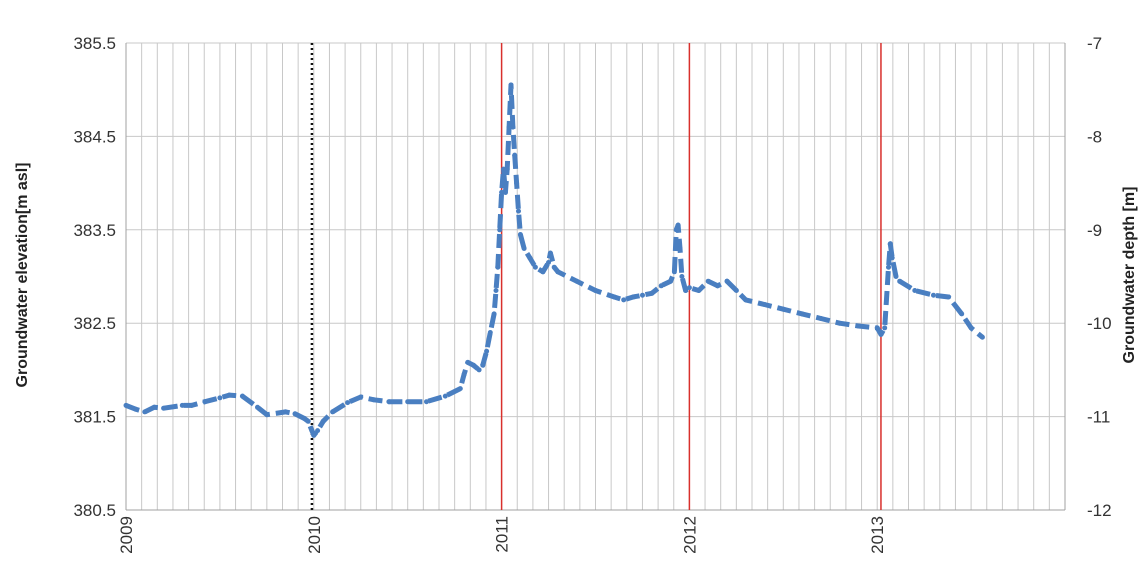 This screenshot has height=579, width=1143. Describe the element at coordinates (94, 230) in the screenshot. I see `y-tick-label: 383.5` at that location.